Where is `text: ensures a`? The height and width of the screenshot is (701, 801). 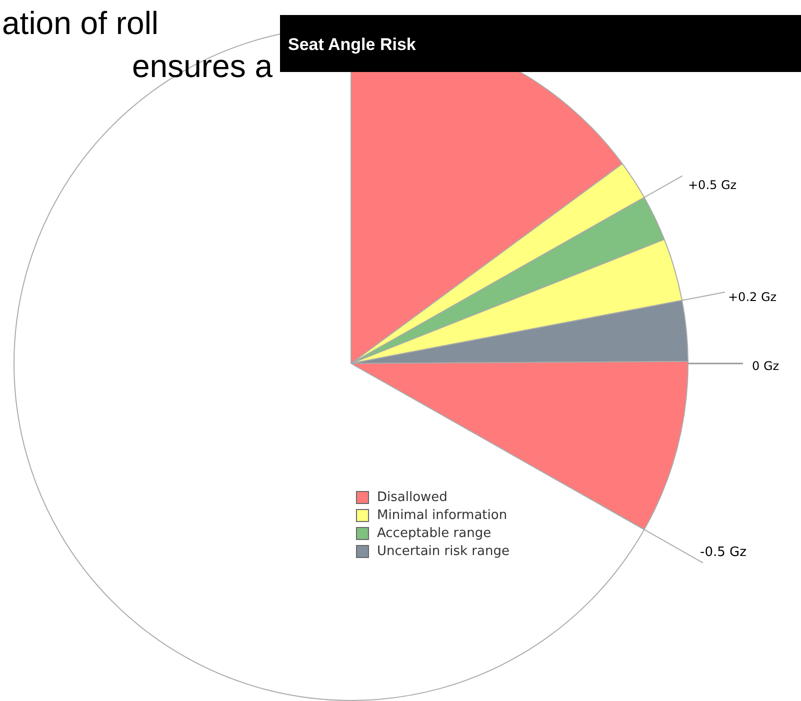 text: ensures a is located at coordinates (202, 66).